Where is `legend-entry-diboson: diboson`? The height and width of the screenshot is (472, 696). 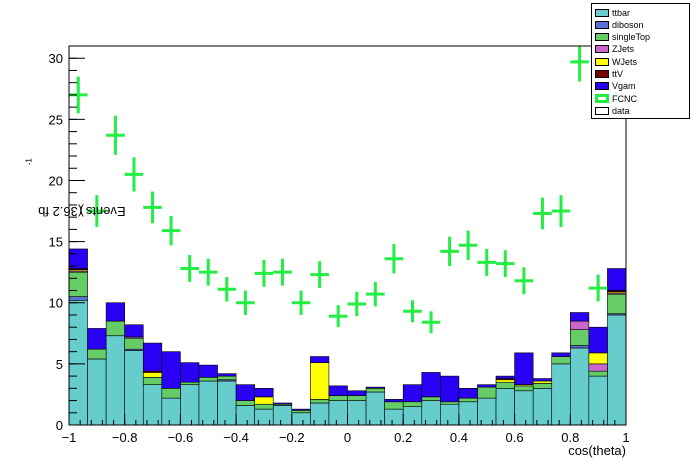 legend-entry-diboson: diboson is located at coordinates (619, 24).